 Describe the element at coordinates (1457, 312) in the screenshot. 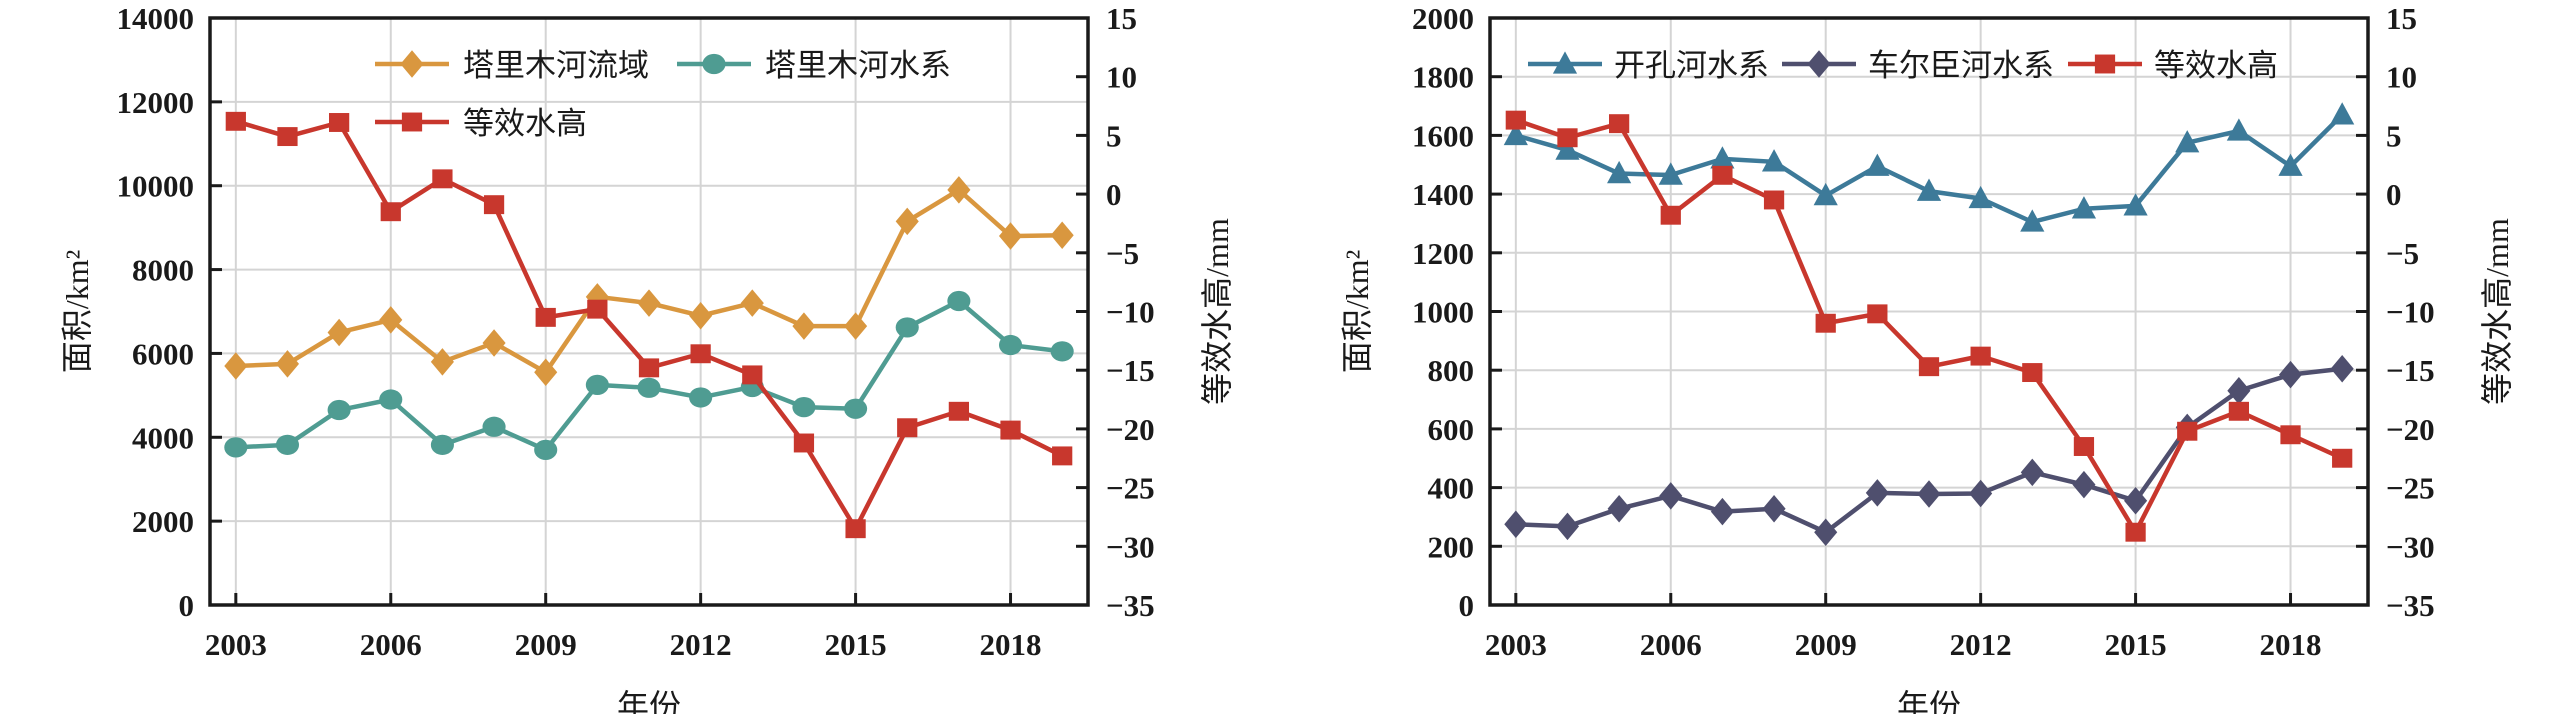

I see `y-axis-left: 0 200 400 600 800 1000 1200 1400 1600 1800 2000` at that location.